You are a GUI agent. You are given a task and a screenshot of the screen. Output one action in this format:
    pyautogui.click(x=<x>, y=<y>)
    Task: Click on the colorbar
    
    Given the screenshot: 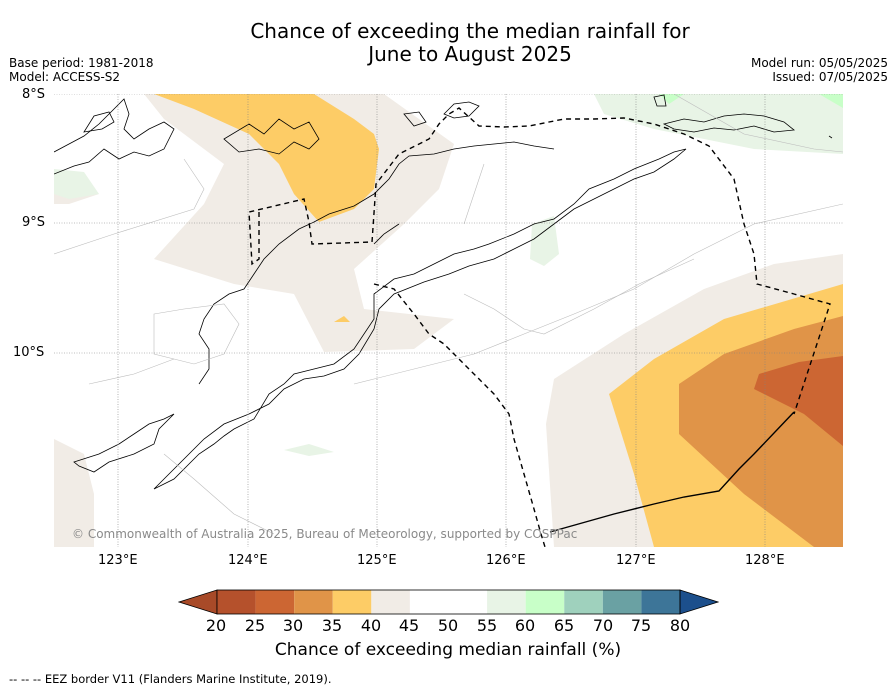 What is the action you would take?
    pyautogui.click(x=448, y=602)
    